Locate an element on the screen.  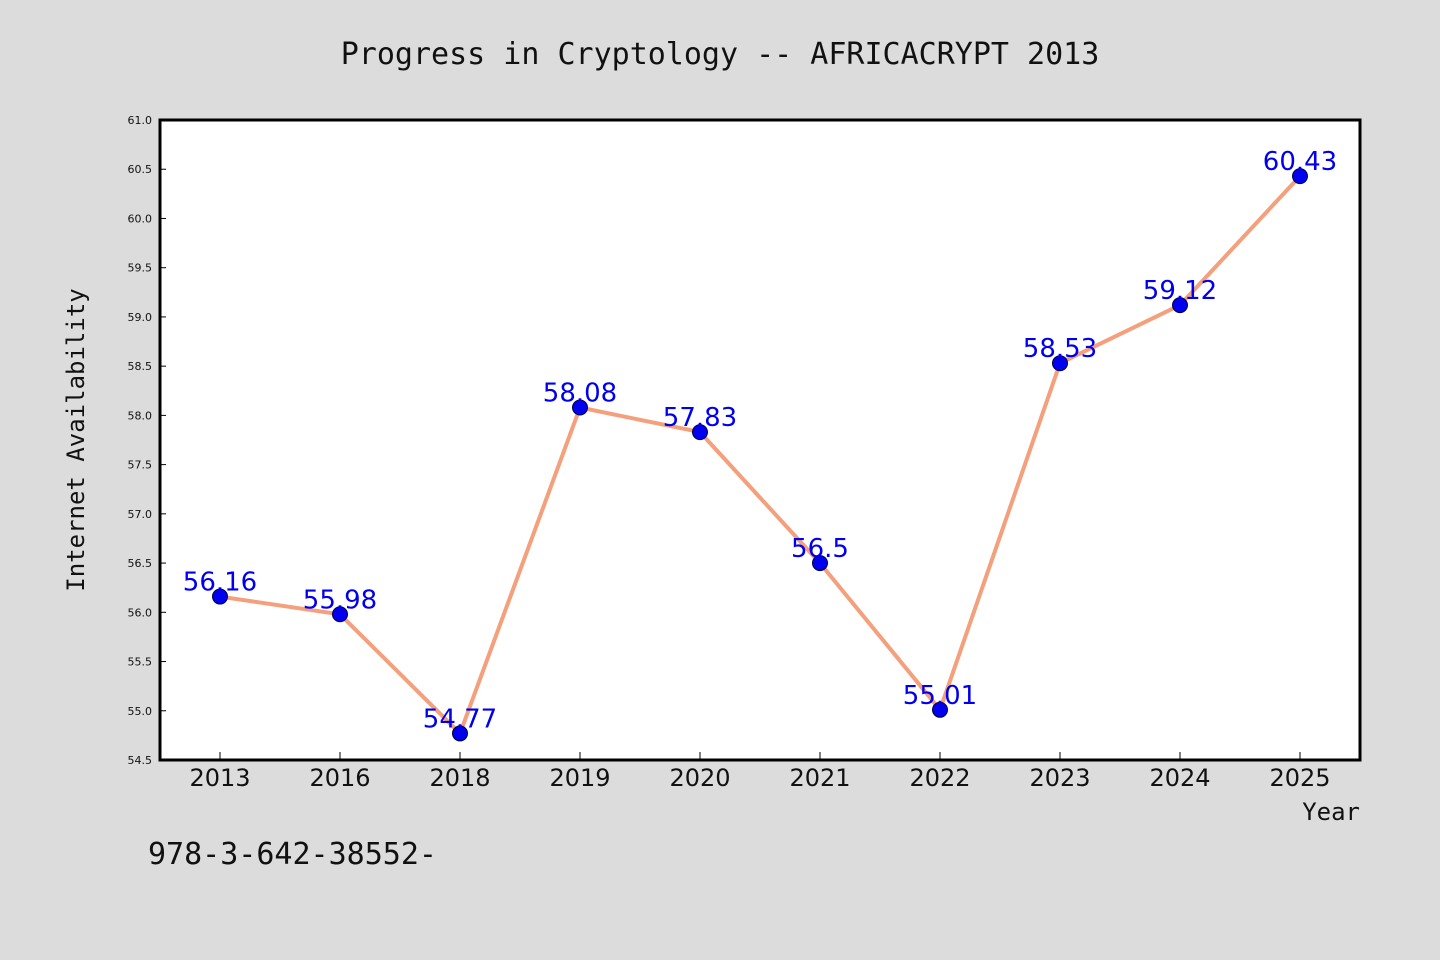
data-label: 57.83 is located at coordinates (700, 418).